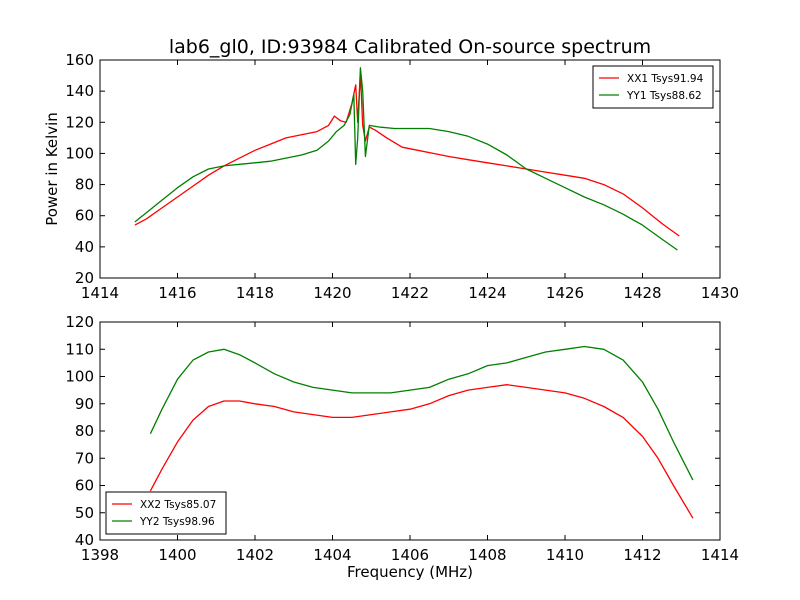 The height and width of the screenshot is (600, 800). Describe the element at coordinates (642, 293) in the screenshot. I see `x-tick-label: 1428` at that location.